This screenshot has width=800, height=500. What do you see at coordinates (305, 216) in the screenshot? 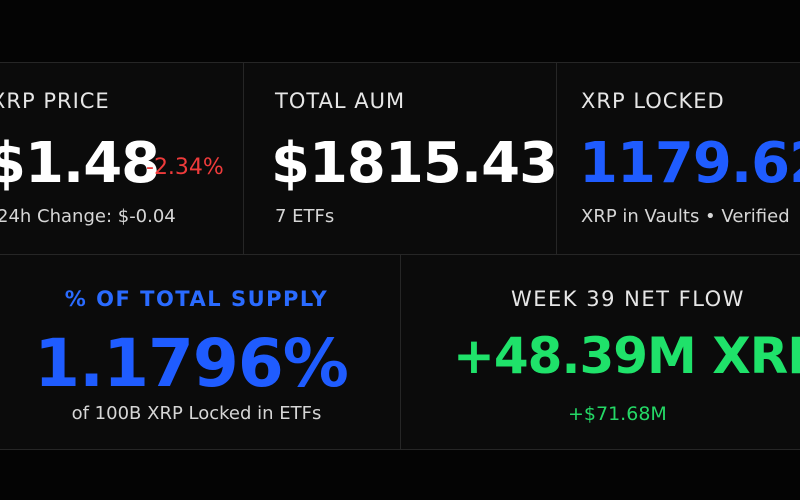
I see `etf-count: 7 ETFs` at bounding box center [305, 216].